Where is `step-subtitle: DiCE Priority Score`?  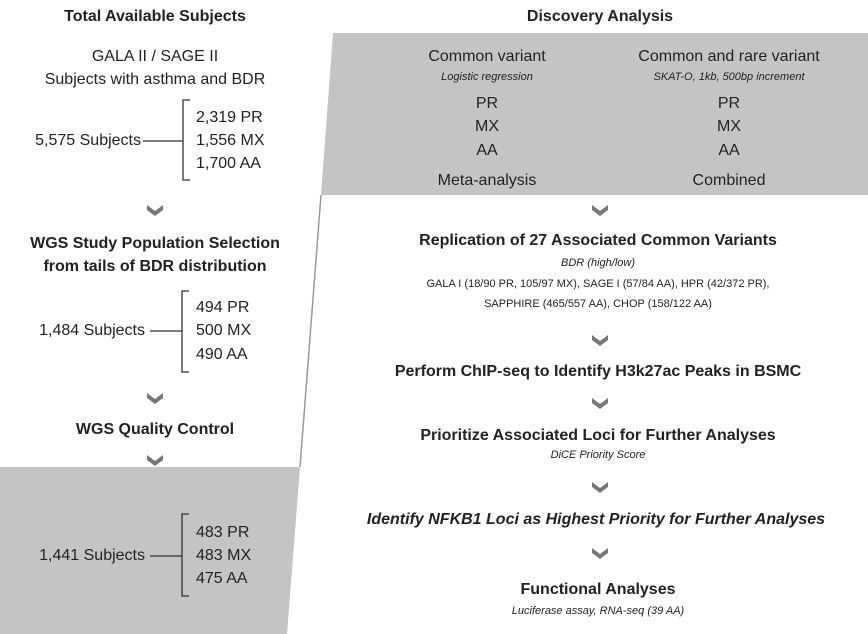 step-subtitle: DiCE Priority Score is located at coordinates (598, 455).